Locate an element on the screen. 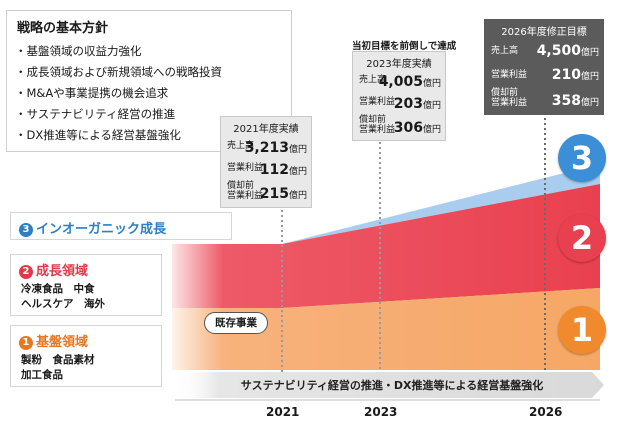  foundation-arrow is located at coordinates (389, 385).